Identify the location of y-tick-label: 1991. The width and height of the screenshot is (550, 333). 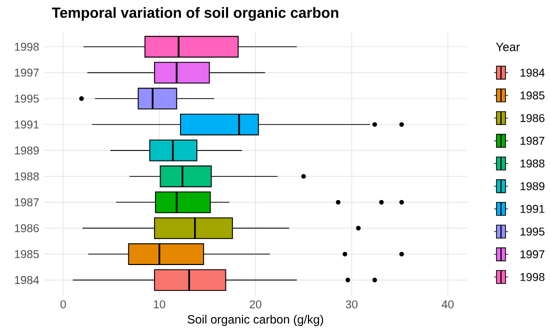
(26, 124).